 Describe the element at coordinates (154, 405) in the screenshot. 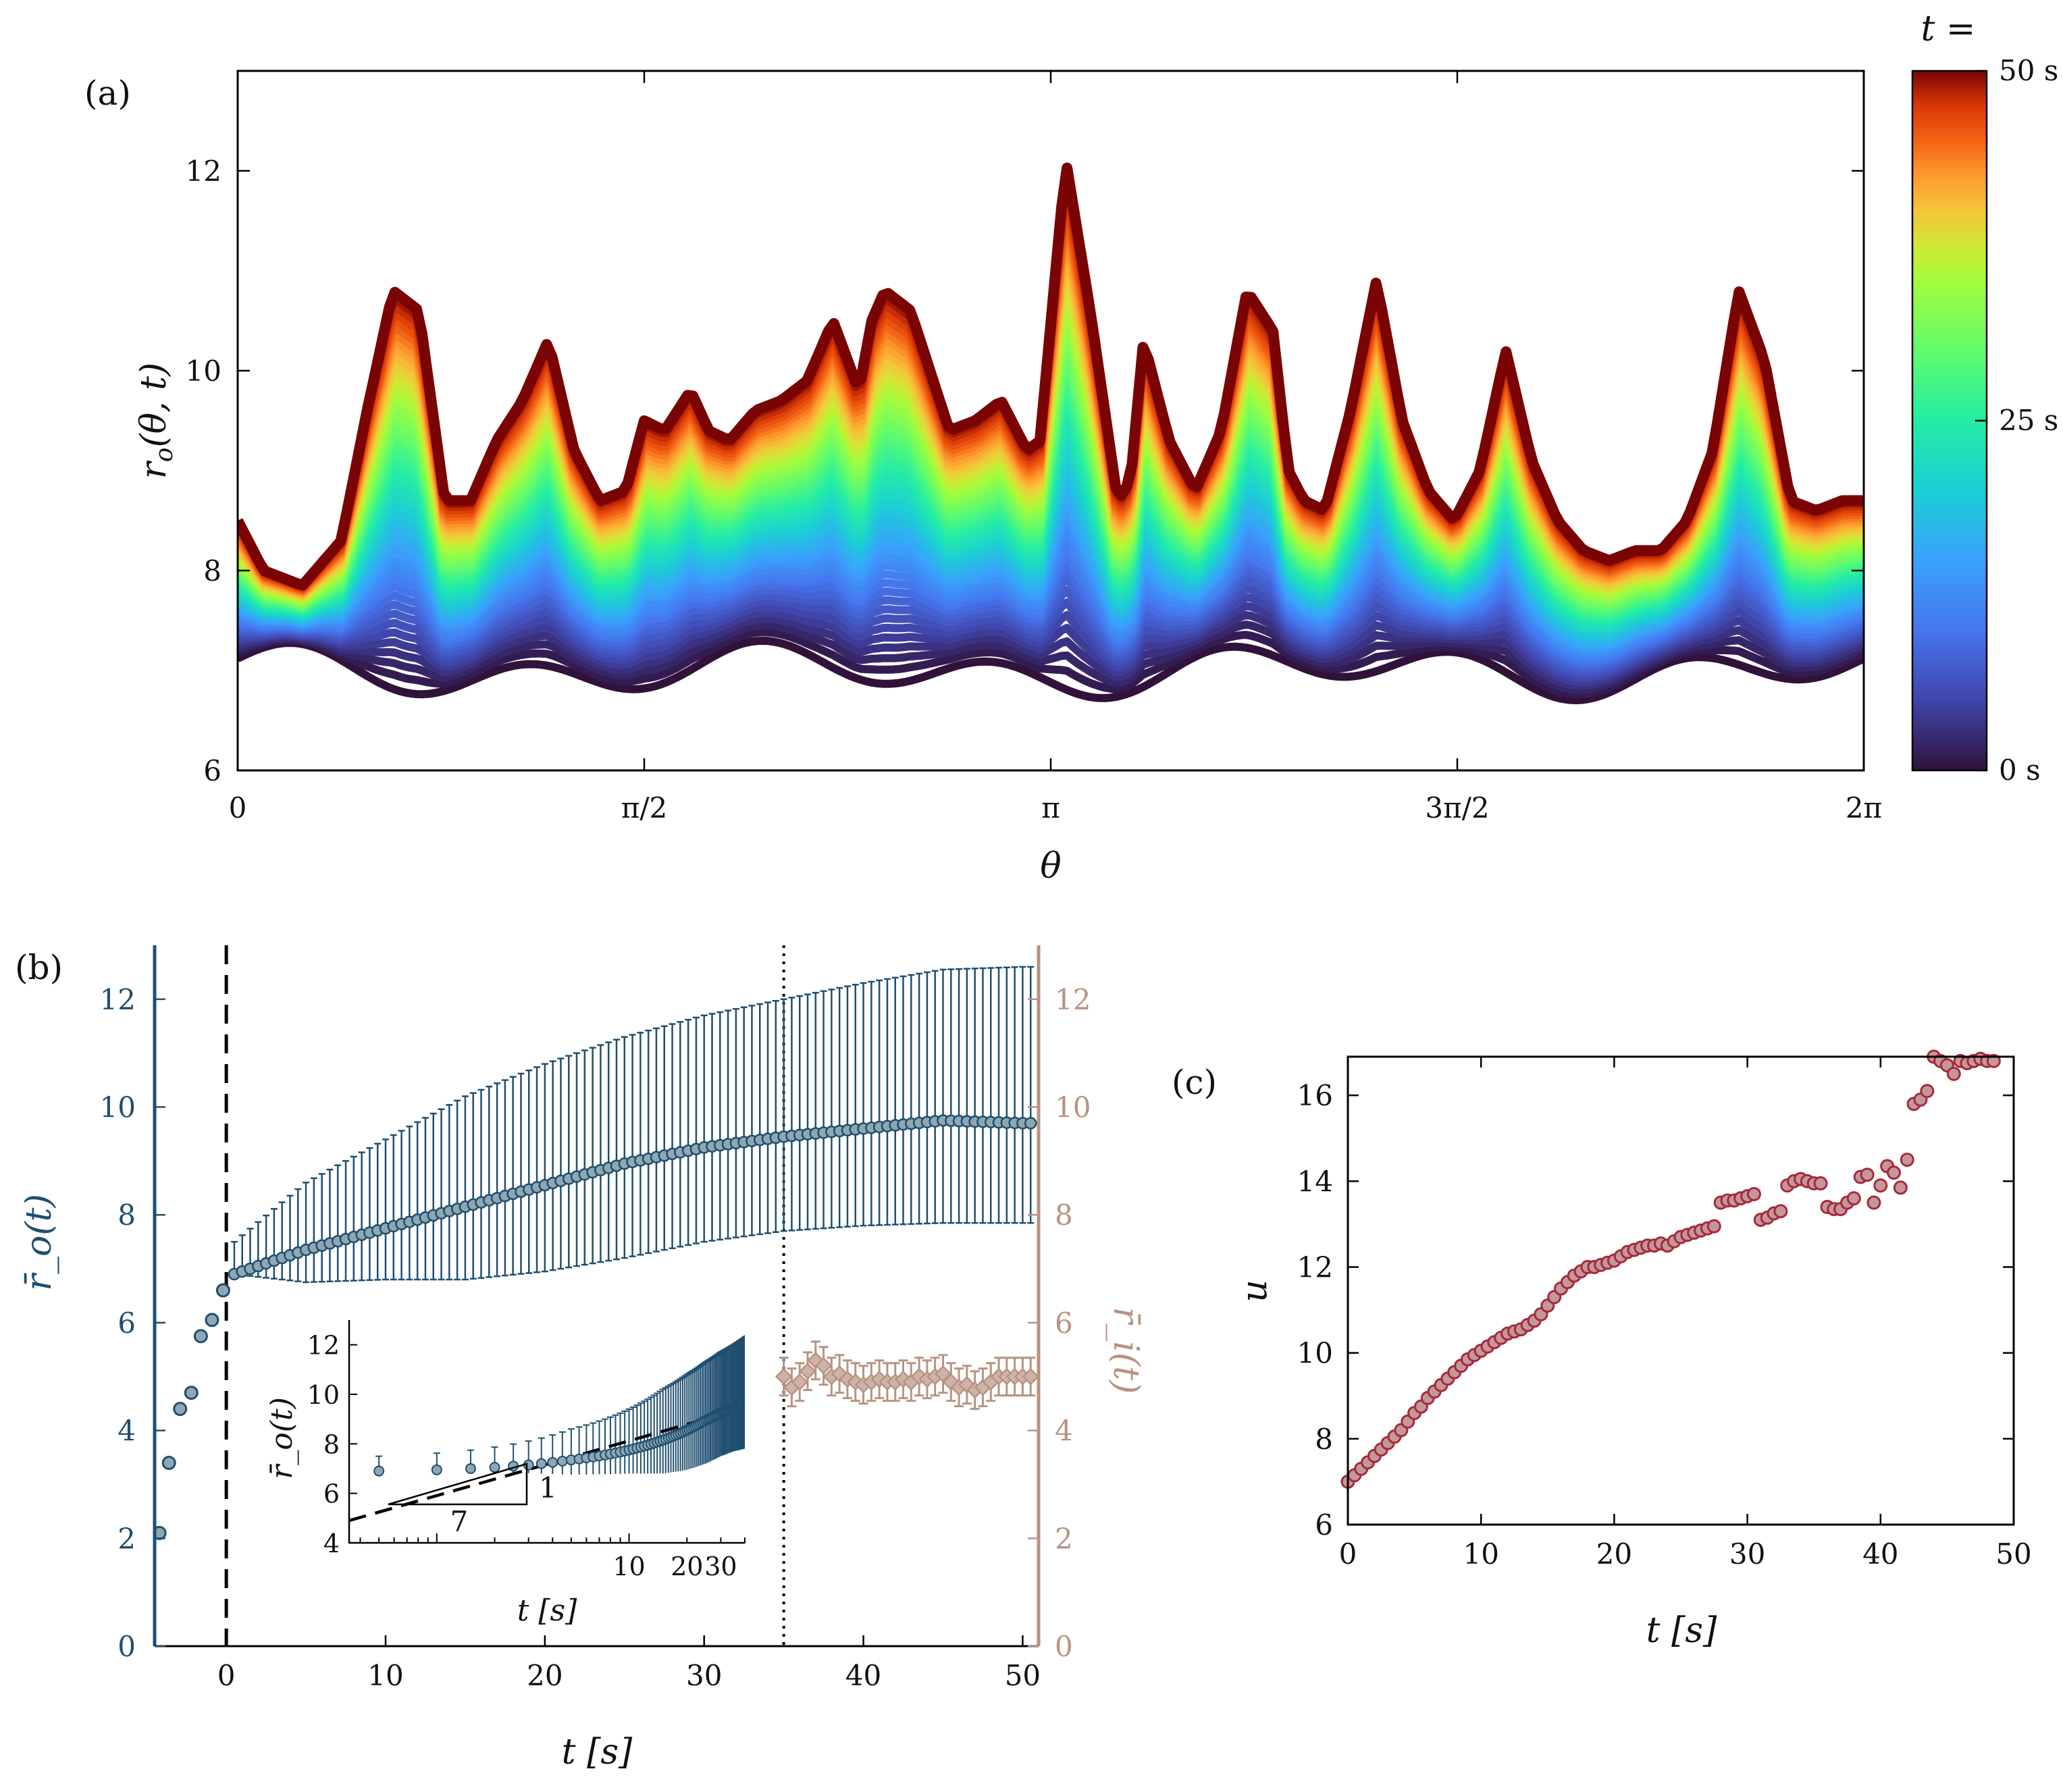

I see `ylabel-args: (θ, t)` at that location.